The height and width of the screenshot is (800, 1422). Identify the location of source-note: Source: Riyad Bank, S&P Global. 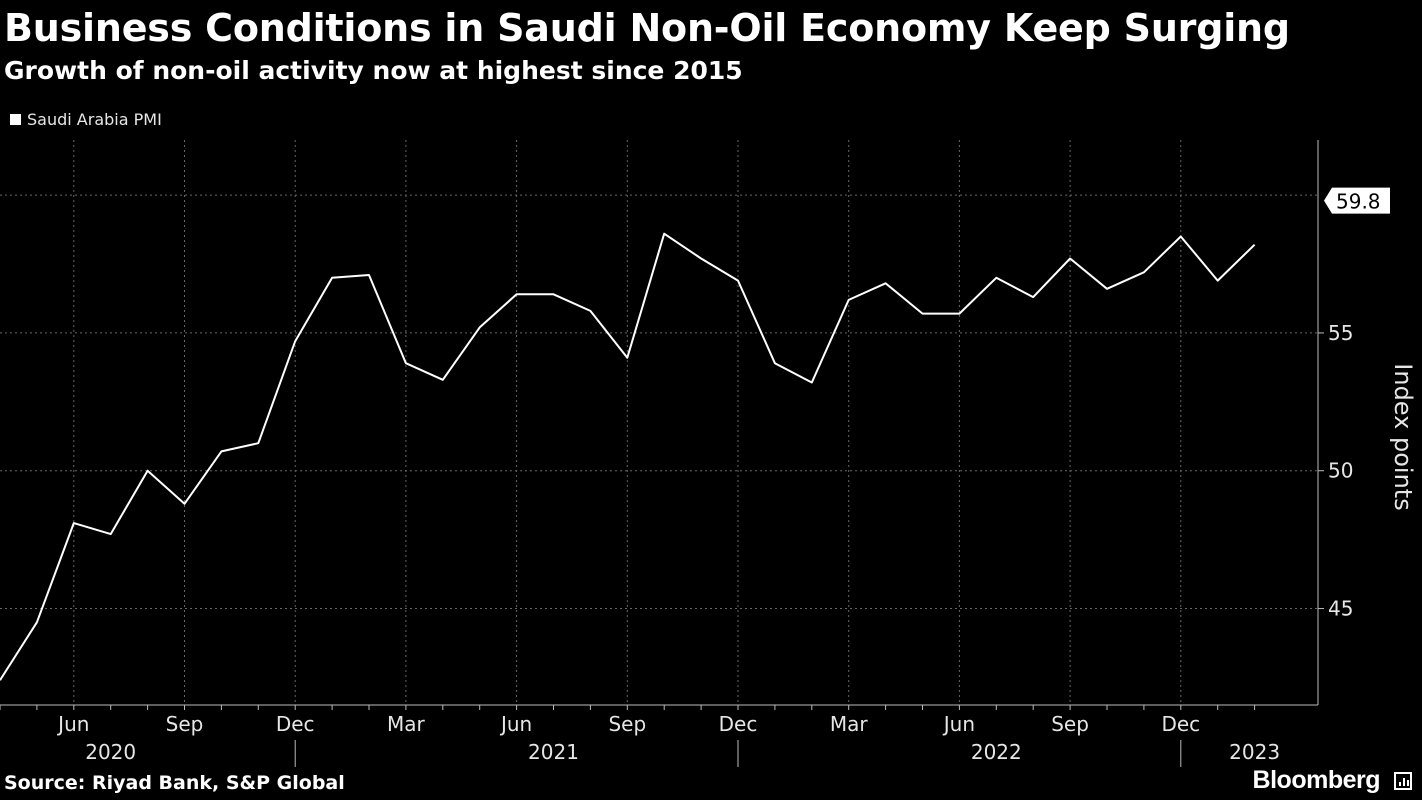
(174, 783).